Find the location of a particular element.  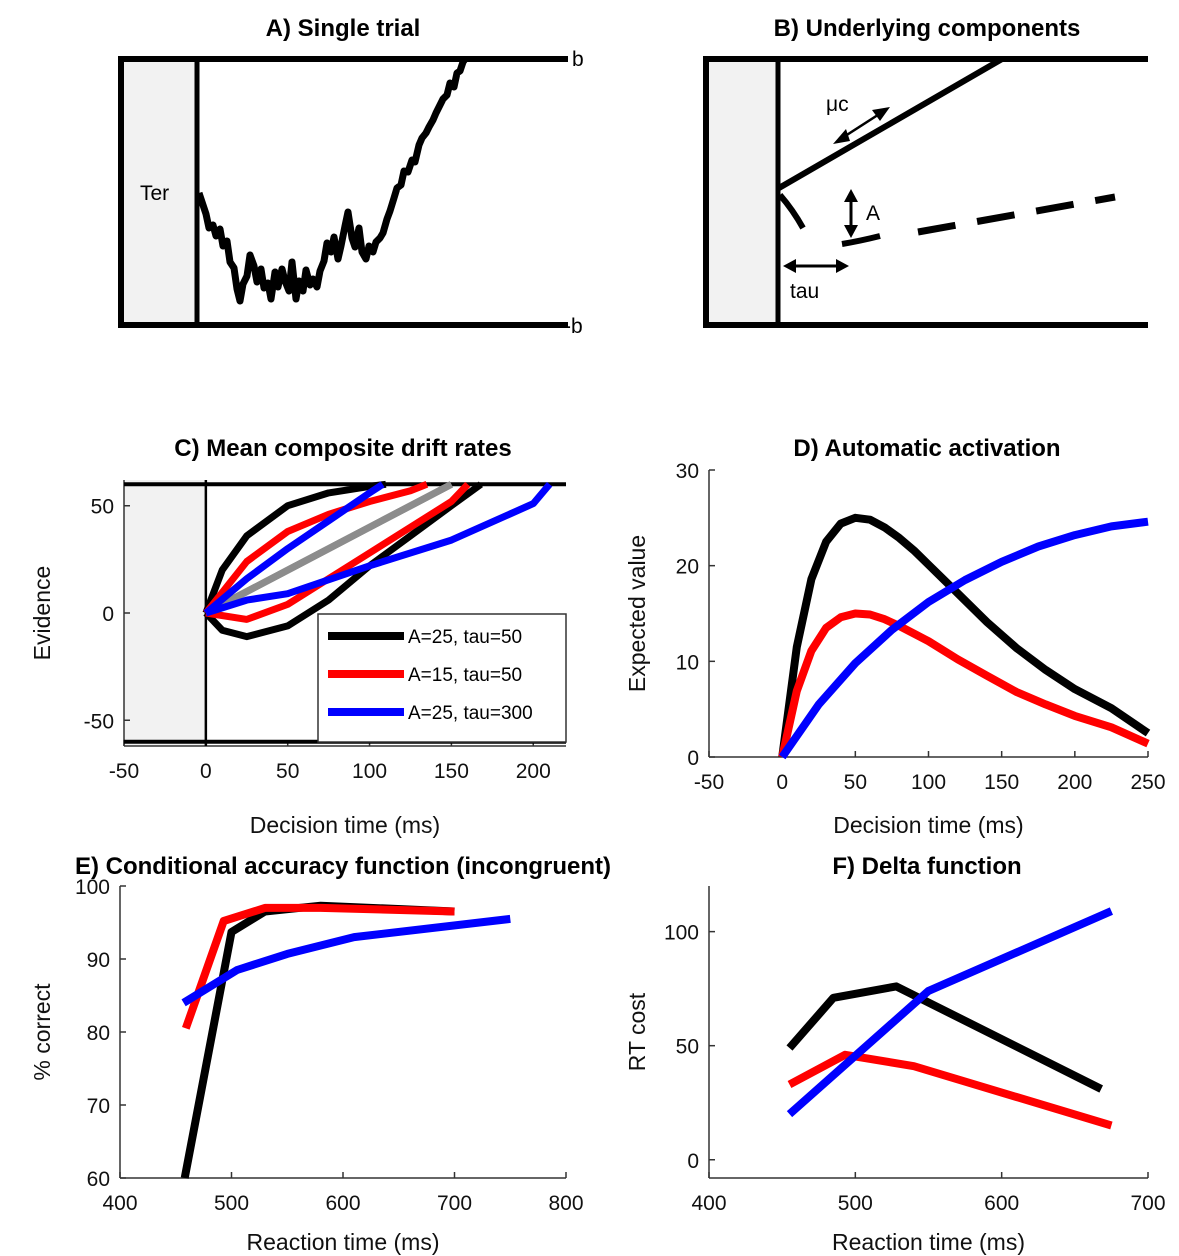

automatic-curve-dashed is located at coordinates (1016, 214).